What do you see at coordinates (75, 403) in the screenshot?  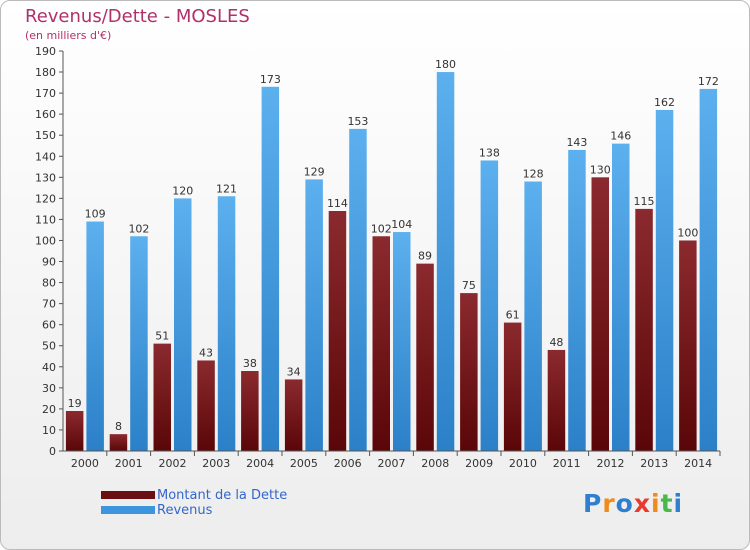 I see `data-label-dette: 19` at bounding box center [75, 403].